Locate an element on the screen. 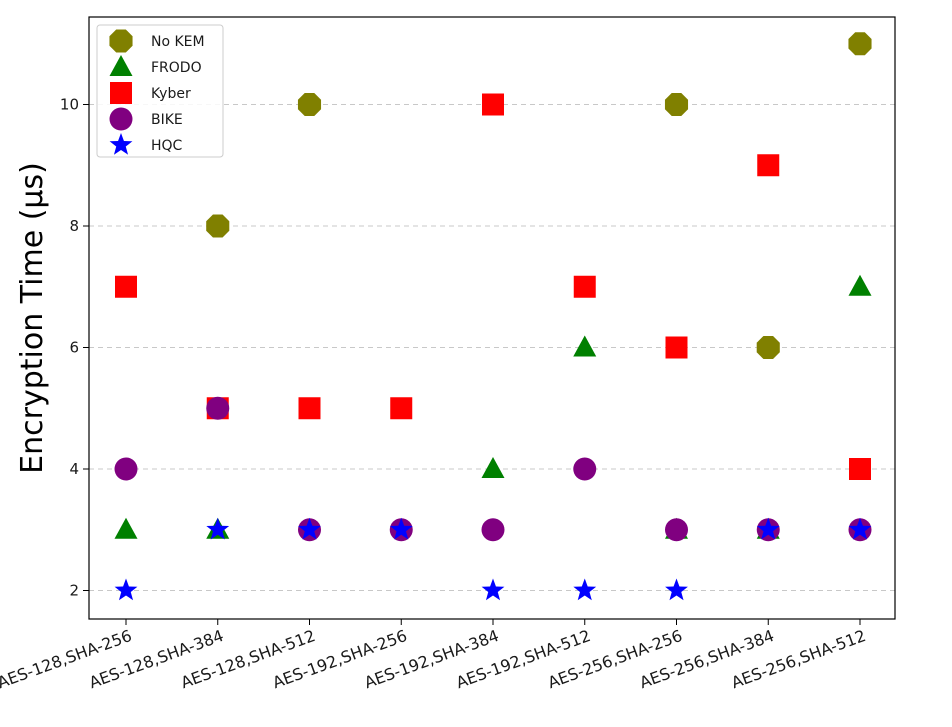 The width and height of the screenshot is (952, 727). legend-item: FRODO is located at coordinates (155, 65).